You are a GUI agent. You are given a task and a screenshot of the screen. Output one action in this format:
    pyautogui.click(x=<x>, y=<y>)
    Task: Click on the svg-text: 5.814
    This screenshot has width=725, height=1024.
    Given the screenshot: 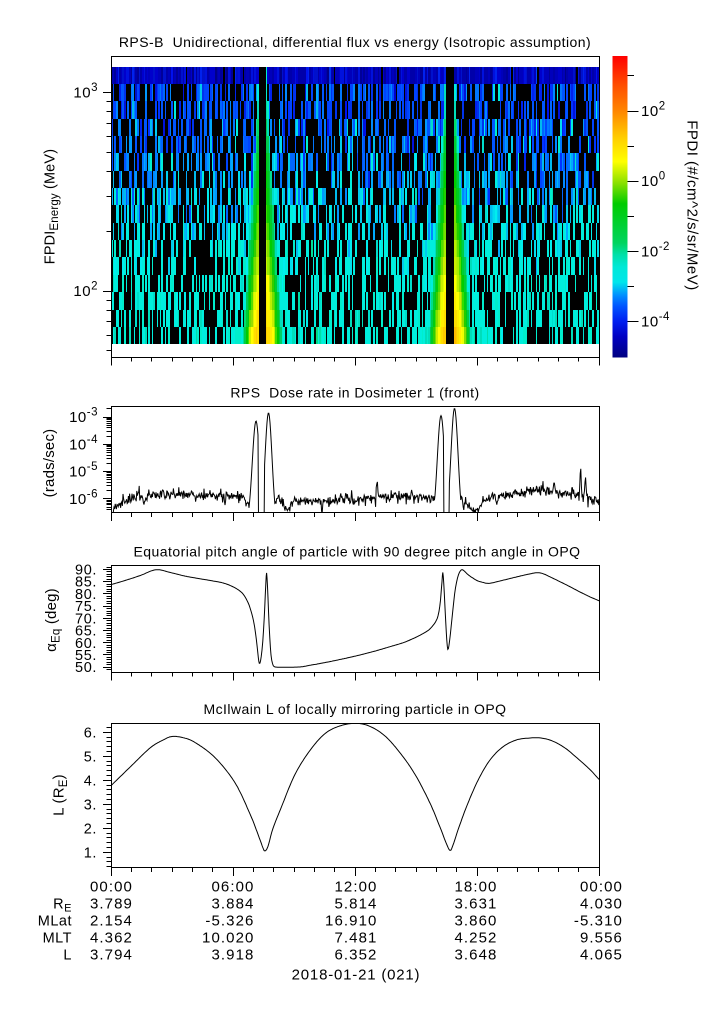 What is the action you would take?
    pyautogui.click(x=355, y=904)
    